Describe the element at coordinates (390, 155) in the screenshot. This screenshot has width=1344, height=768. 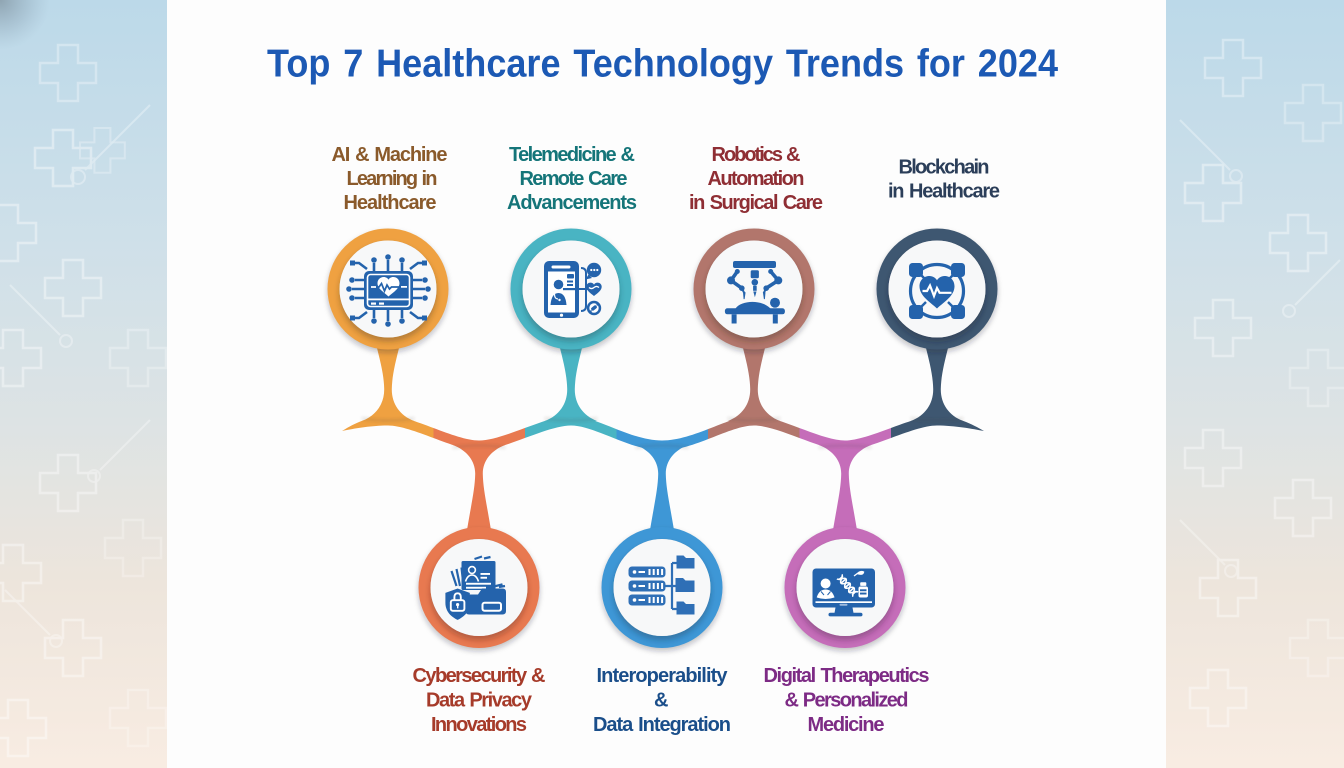
I see `svg-text: AI & Machine` at that location.